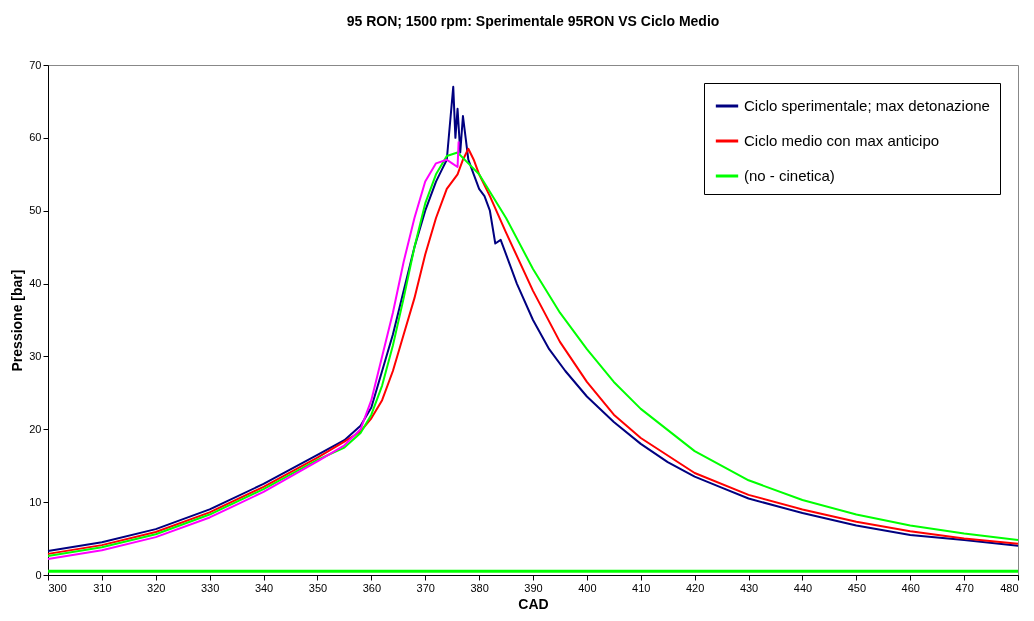  Describe the element at coordinates (35, 210) in the screenshot. I see `y-tick-label: 50` at that location.